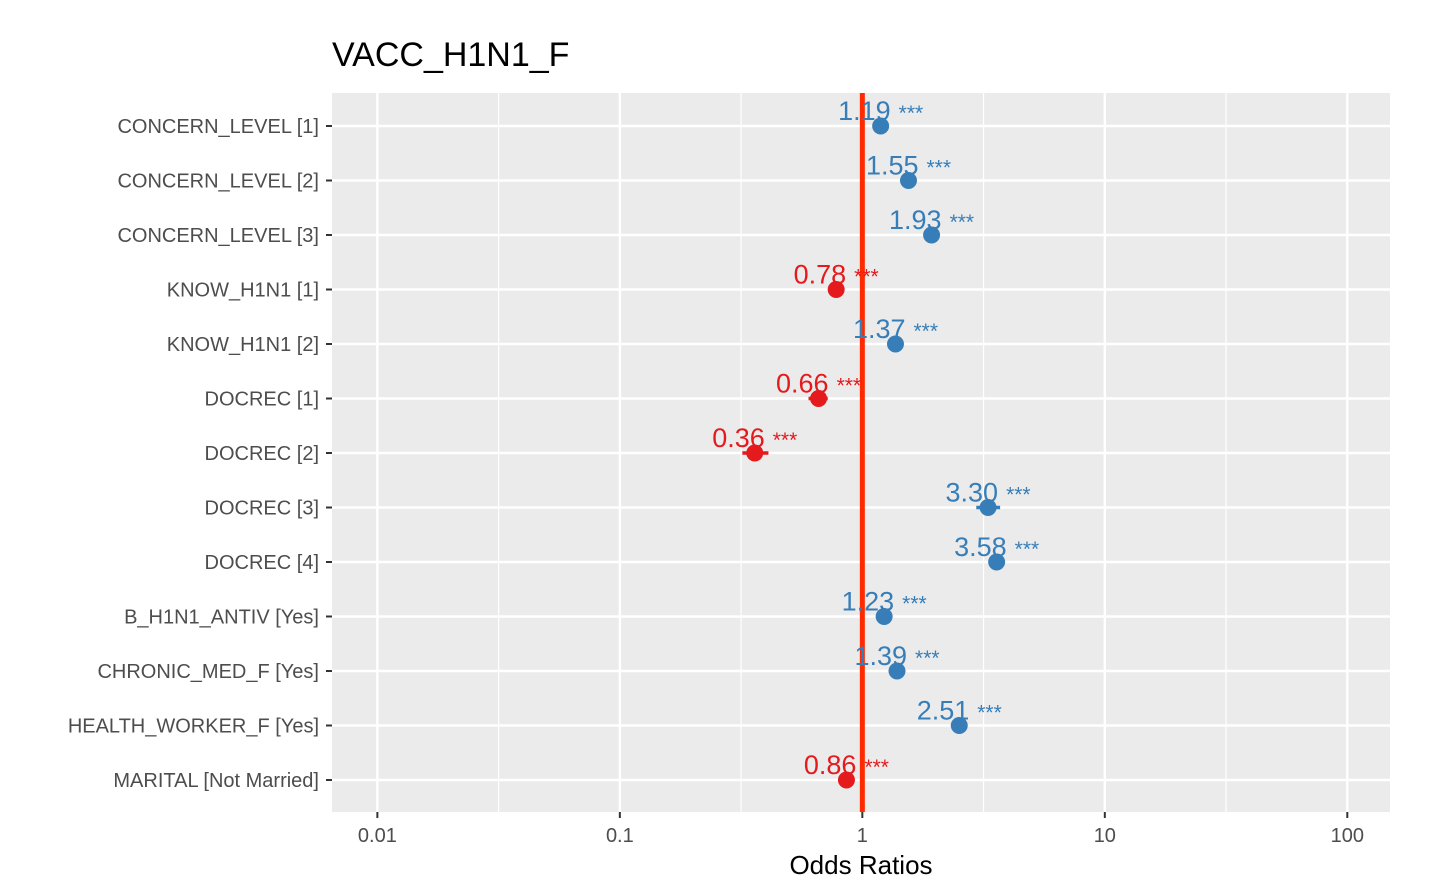  Describe the element at coordinates (1105, 836) in the screenshot. I see `x-tick-label: 10` at that location.